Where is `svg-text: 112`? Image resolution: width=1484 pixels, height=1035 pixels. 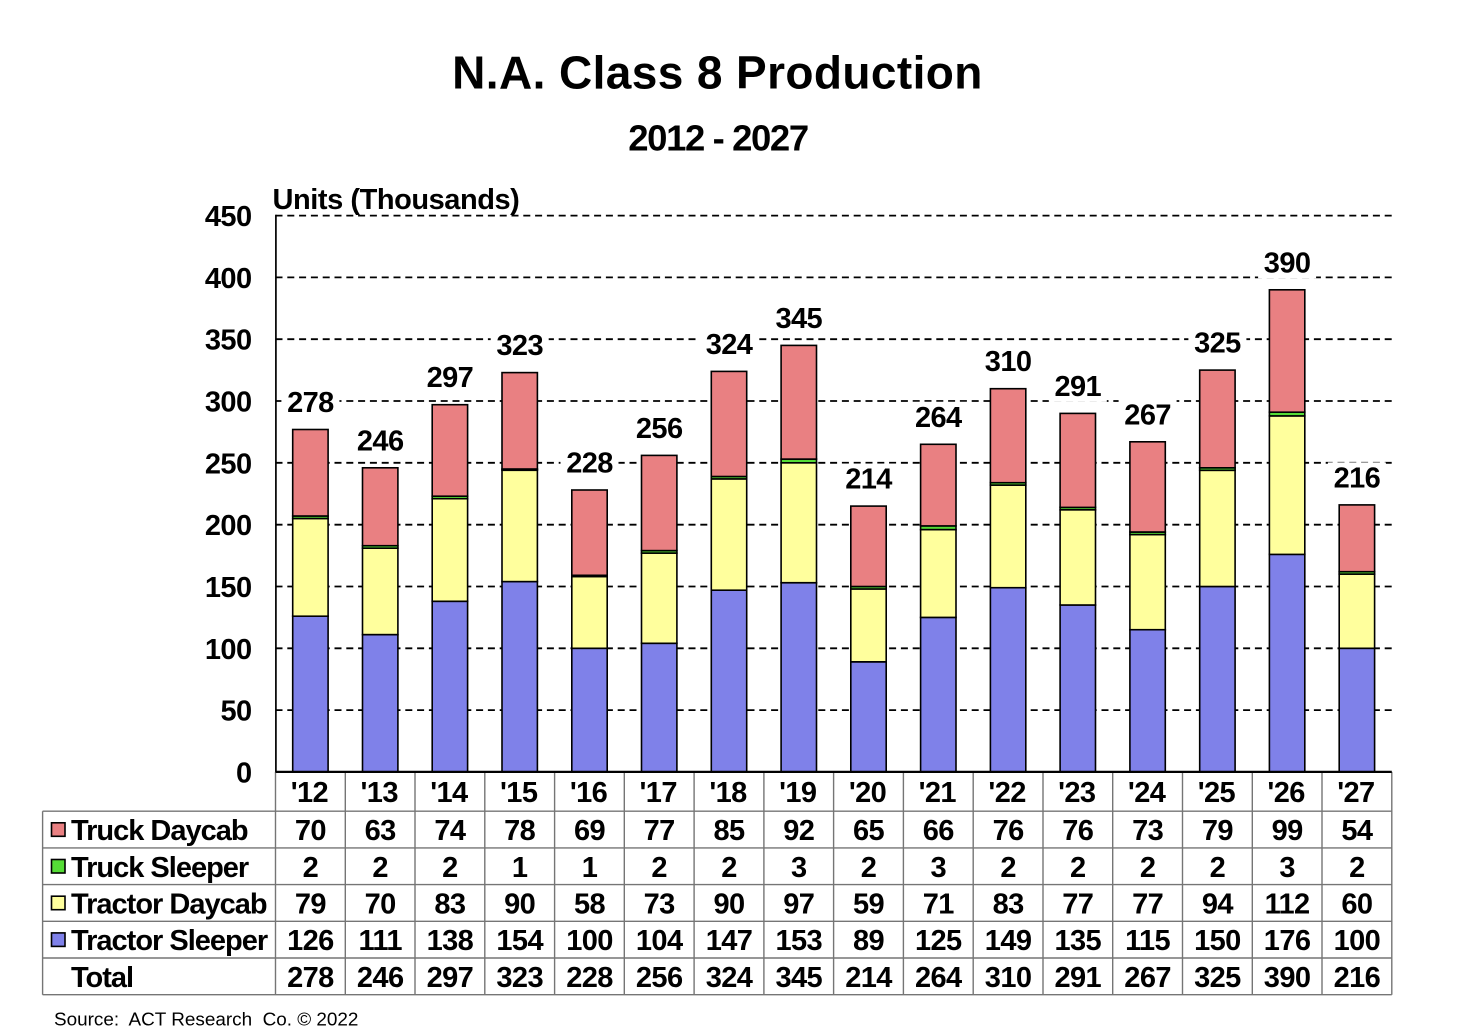 svg-text: 112 is located at coordinates (1287, 905).